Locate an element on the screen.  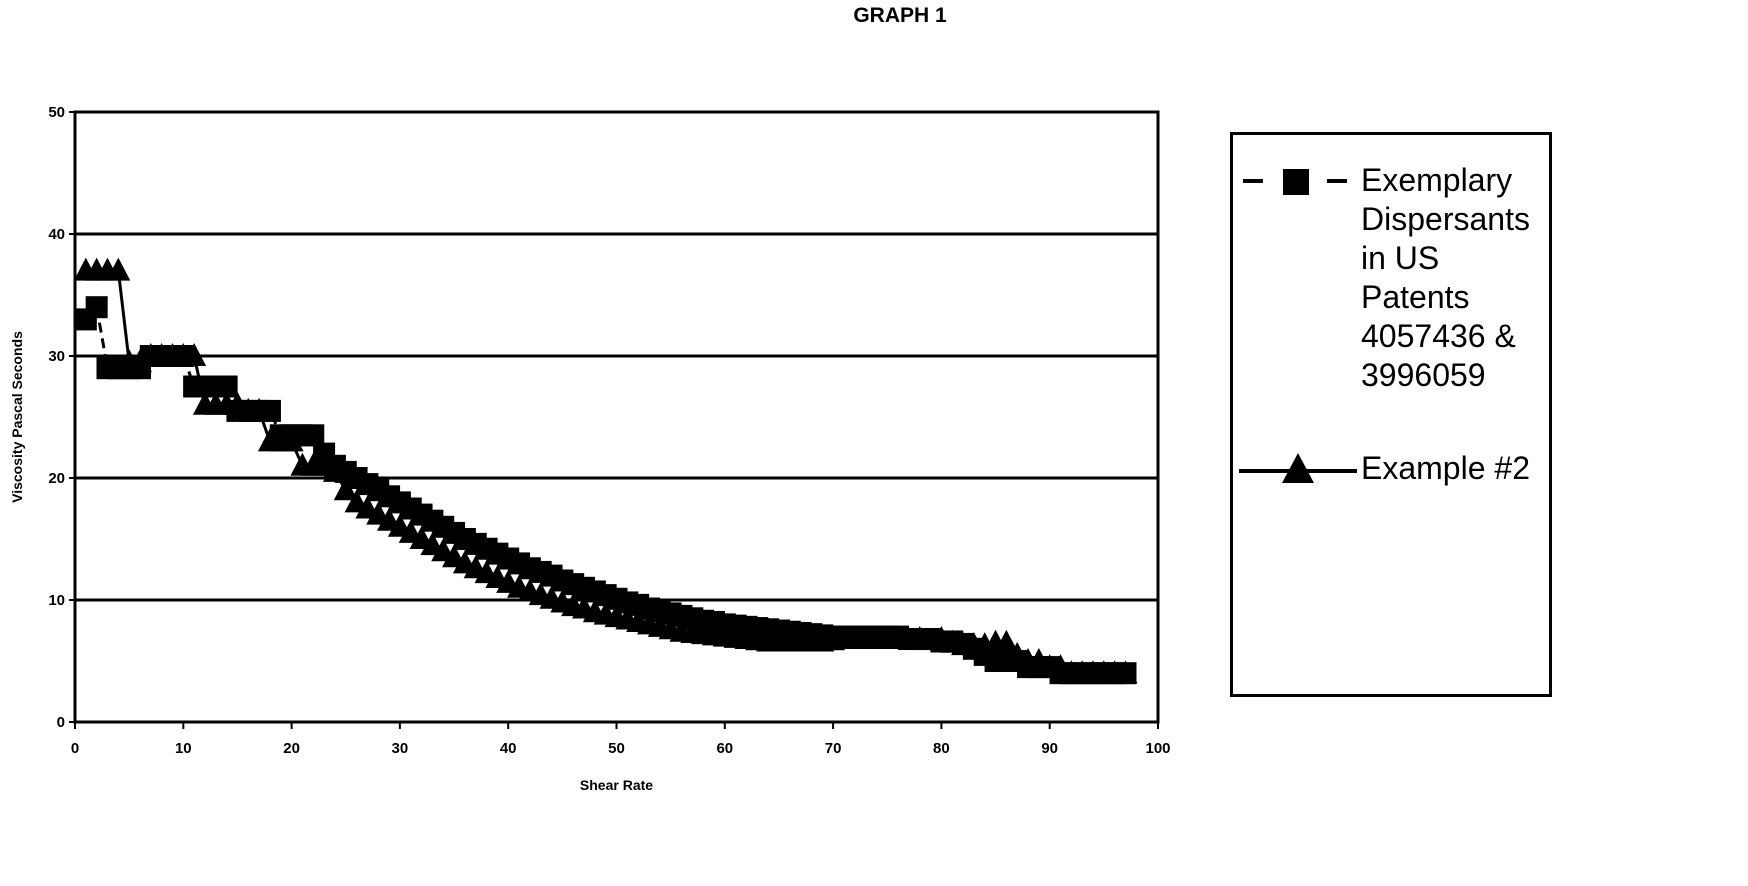
y-tick-label: 0 is located at coordinates (61, 722).